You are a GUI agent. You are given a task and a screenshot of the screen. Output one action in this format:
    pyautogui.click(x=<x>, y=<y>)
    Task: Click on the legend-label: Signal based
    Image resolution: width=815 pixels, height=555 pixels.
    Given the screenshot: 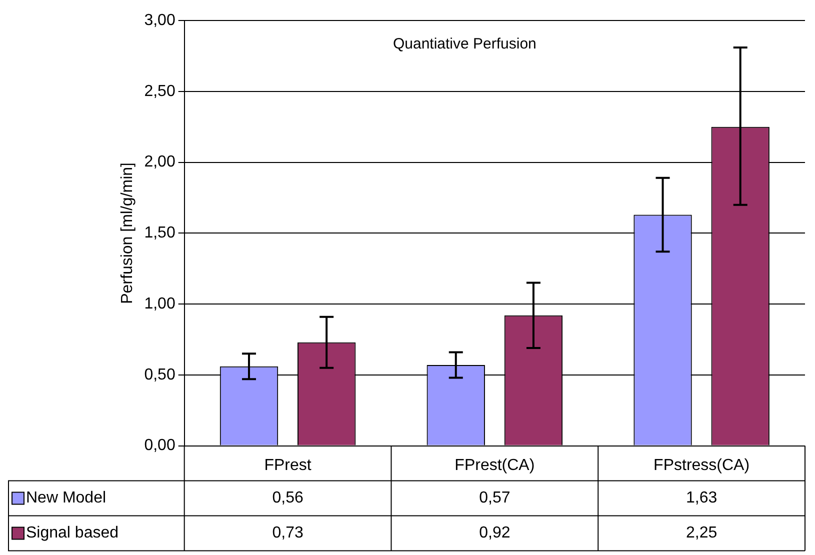 What is the action you would take?
    pyautogui.click(x=72, y=533)
    